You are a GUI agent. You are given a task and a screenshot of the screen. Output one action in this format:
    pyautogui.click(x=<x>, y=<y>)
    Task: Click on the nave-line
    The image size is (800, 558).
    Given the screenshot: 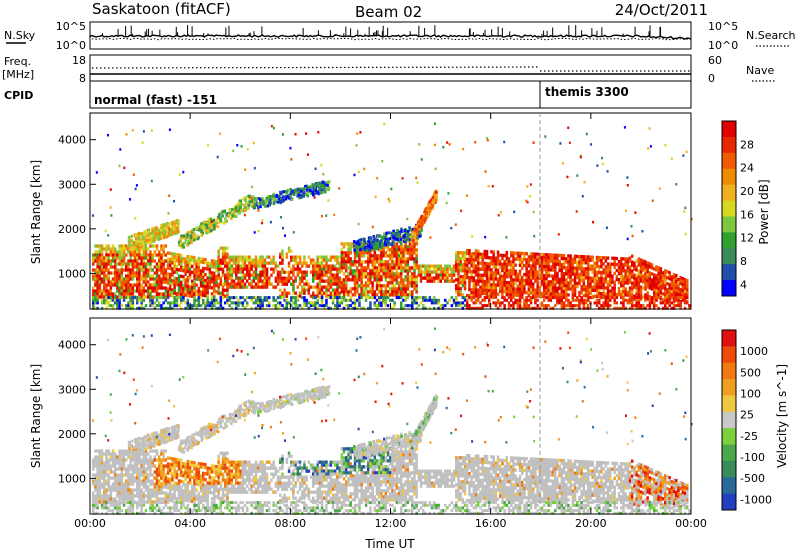 What is the action you would take?
    pyautogui.click(x=391, y=69)
    